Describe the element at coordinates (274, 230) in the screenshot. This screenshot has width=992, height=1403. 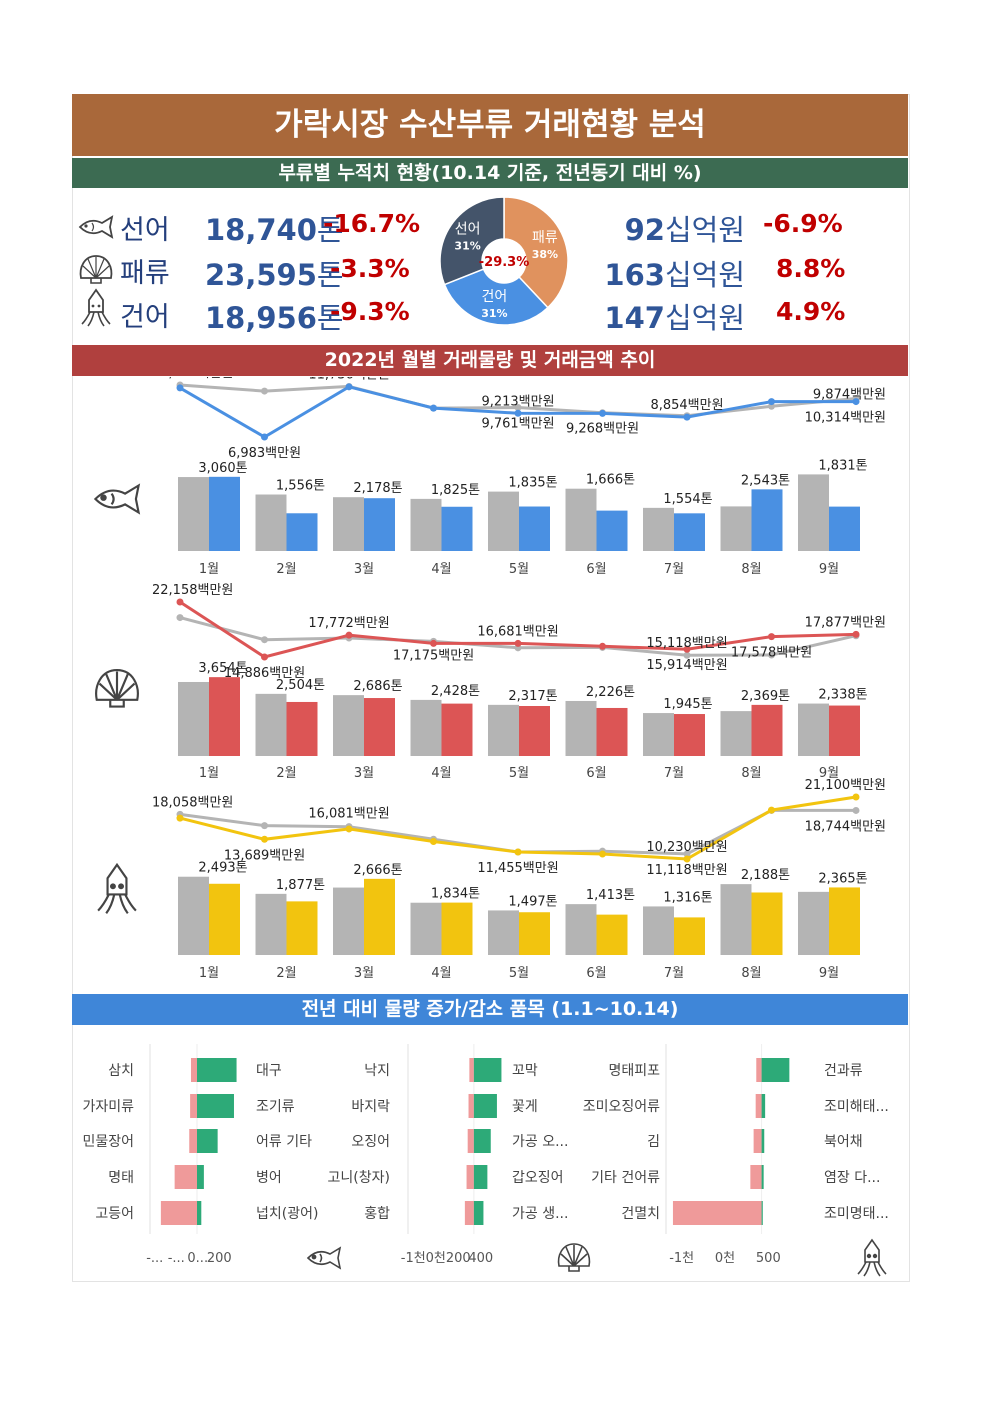
I see `tons-value-fish: 18,740톤` at that location.